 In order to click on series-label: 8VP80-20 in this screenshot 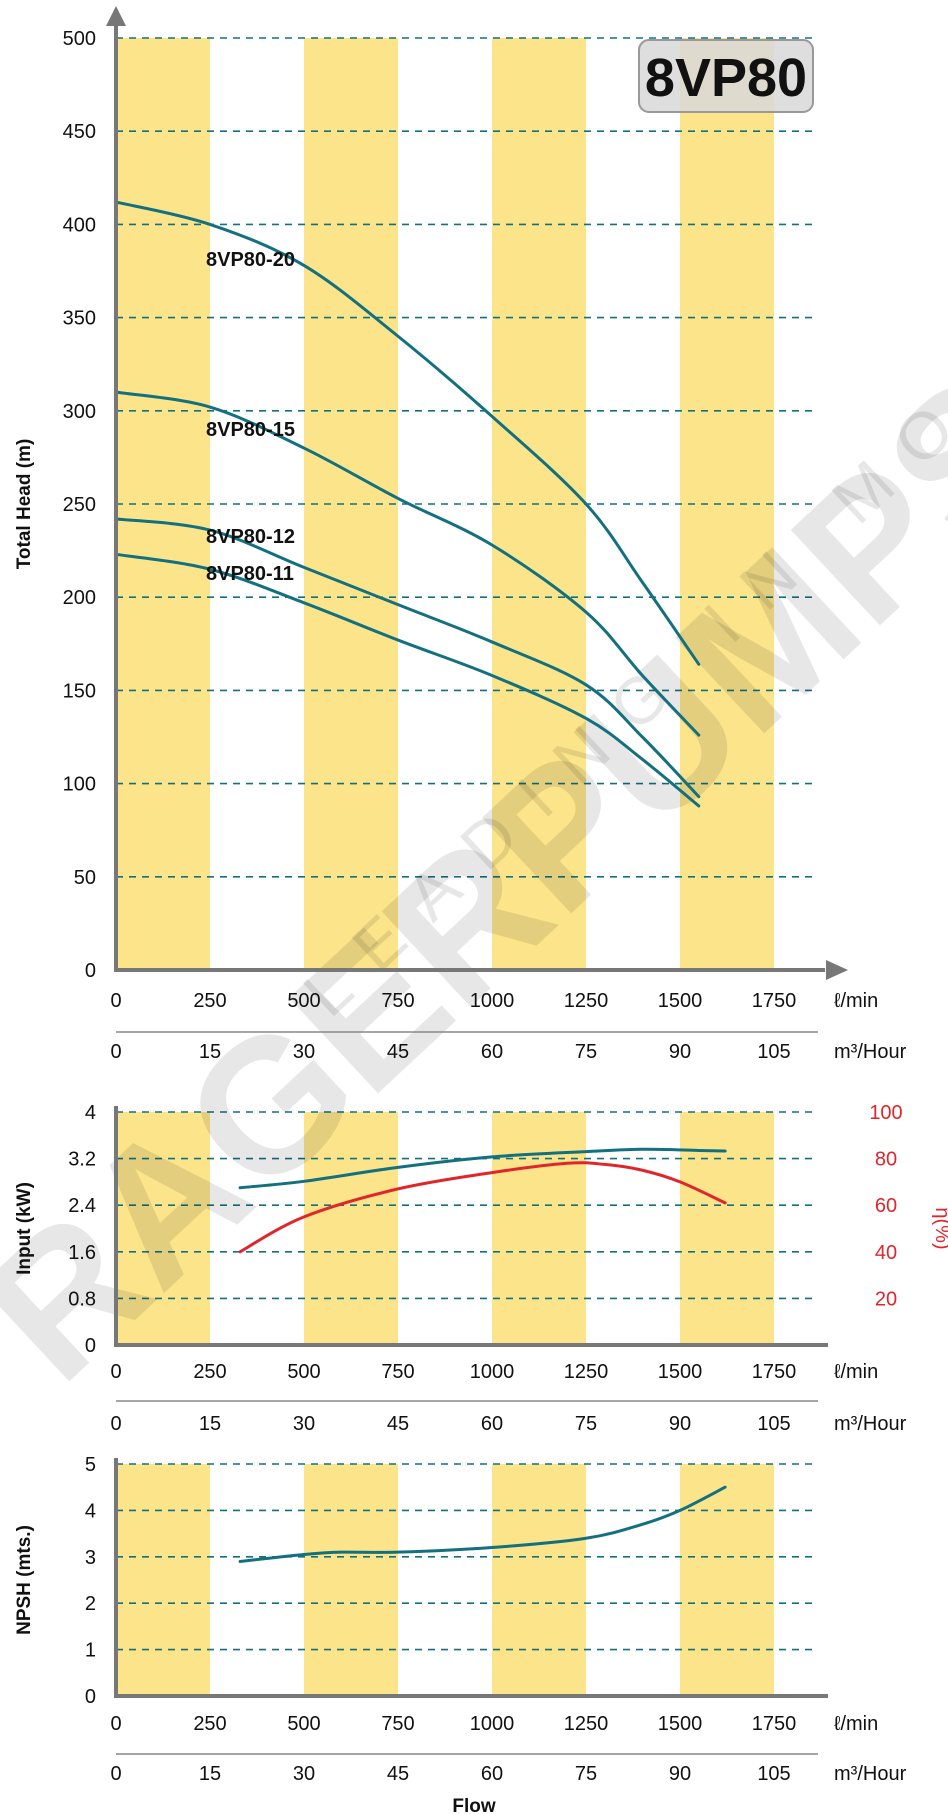, I will do `click(250, 260)`.